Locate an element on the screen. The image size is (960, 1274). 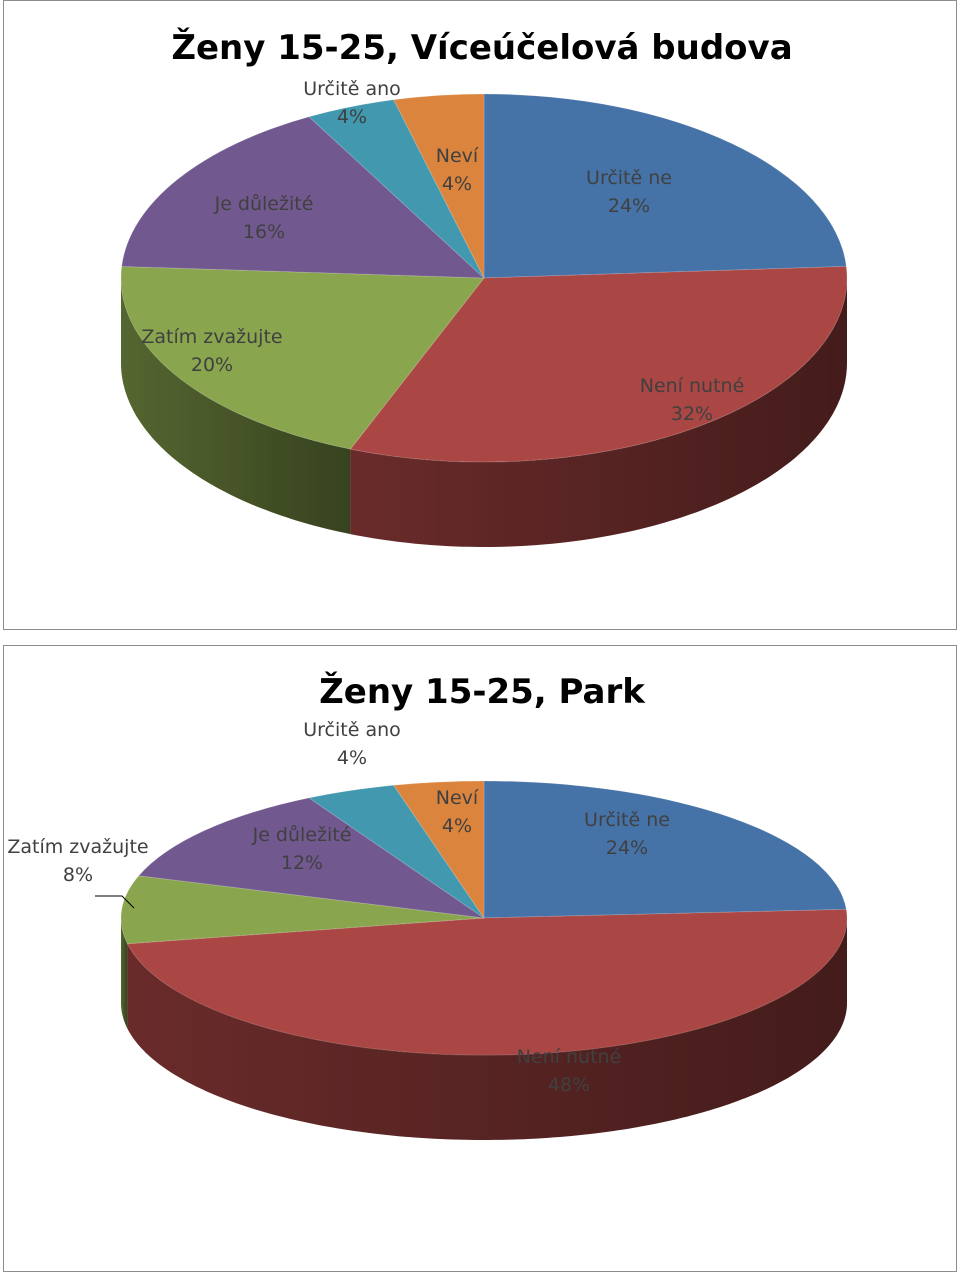
percent-je-dulezite: 16% is located at coordinates (264, 232).